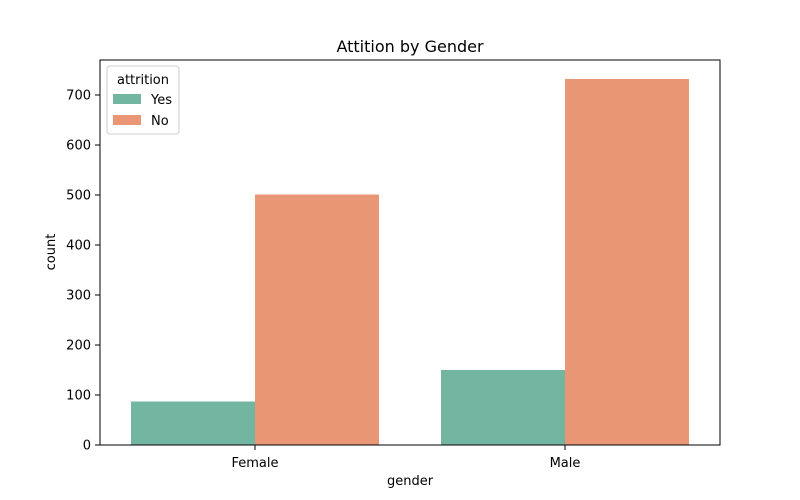 This screenshot has height=500, width=800. Describe the element at coordinates (409, 46) in the screenshot. I see `chart-title: Attition by Gender` at that location.